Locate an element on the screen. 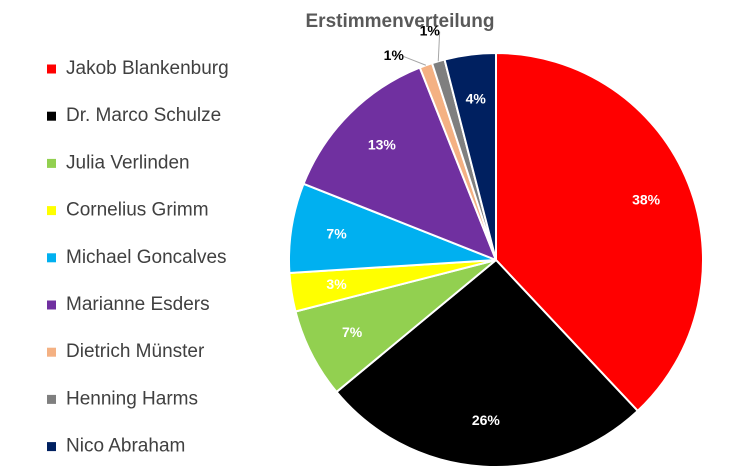 The height and width of the screenshot is (474, 749). data-label: 26% is located at coordinates (486, 420).